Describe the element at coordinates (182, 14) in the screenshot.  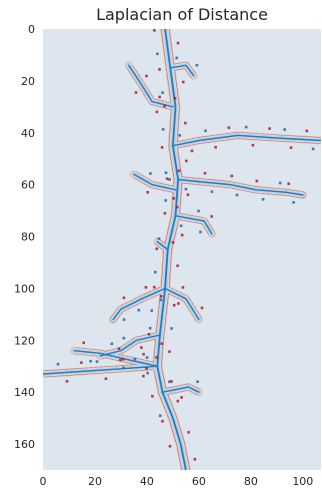
I see `chart-title: Laplacian of Distance` at that location.